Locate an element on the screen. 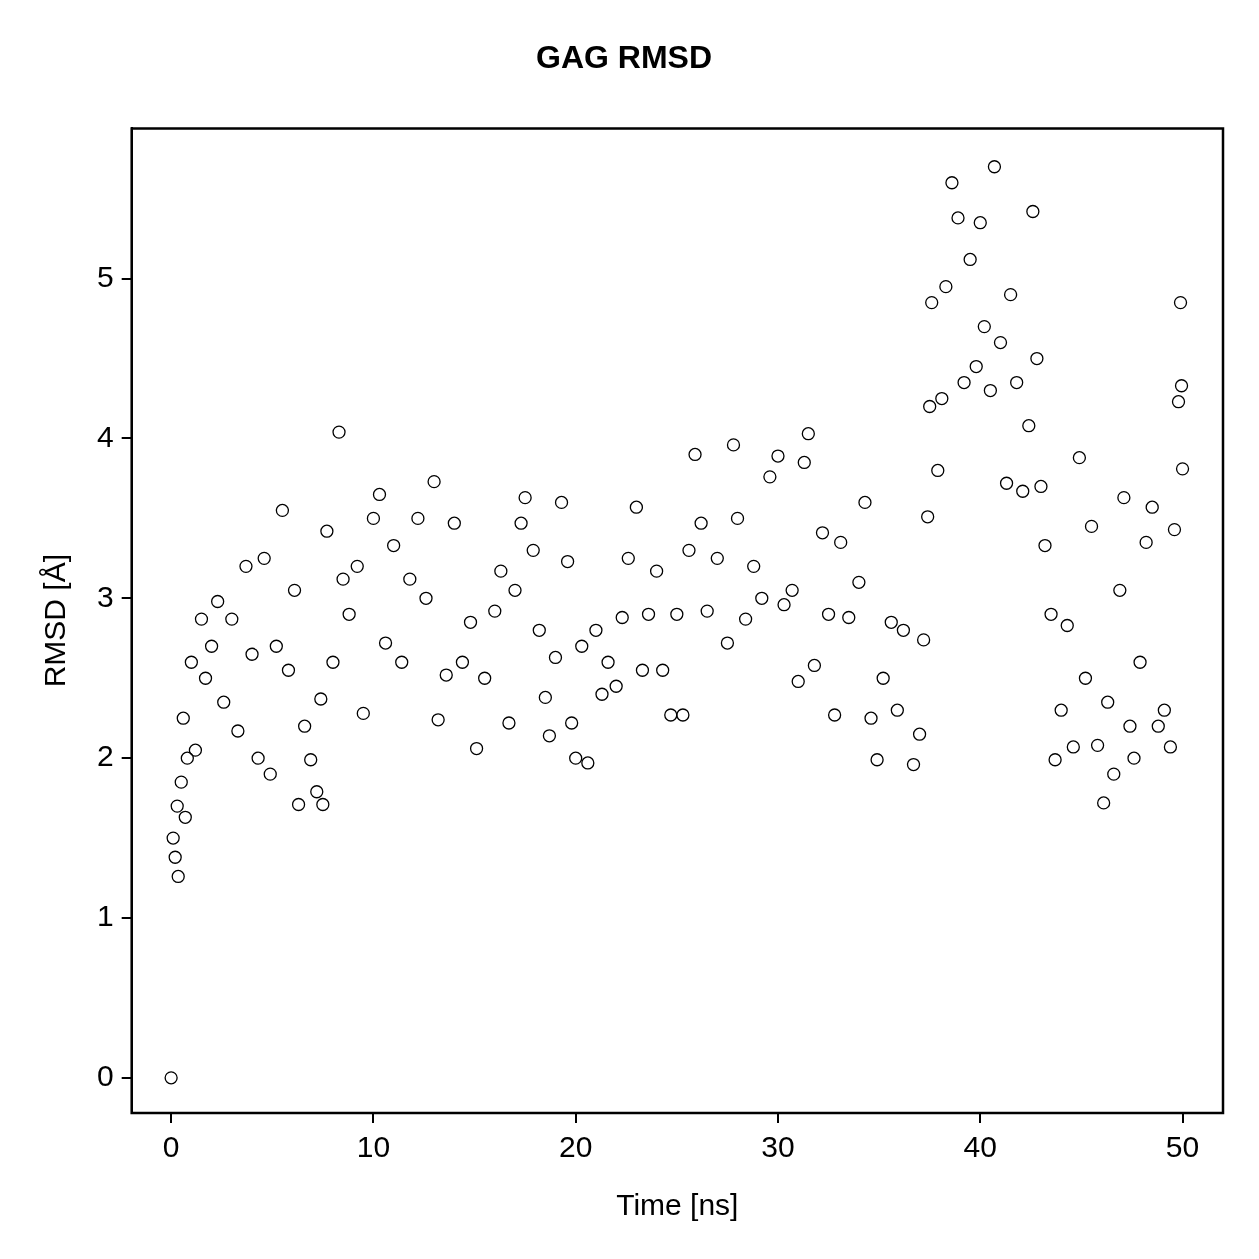 The width and height of the screenshot is (1259, 1259). y-tick-label: 3 is located at coordinates (105, 596).